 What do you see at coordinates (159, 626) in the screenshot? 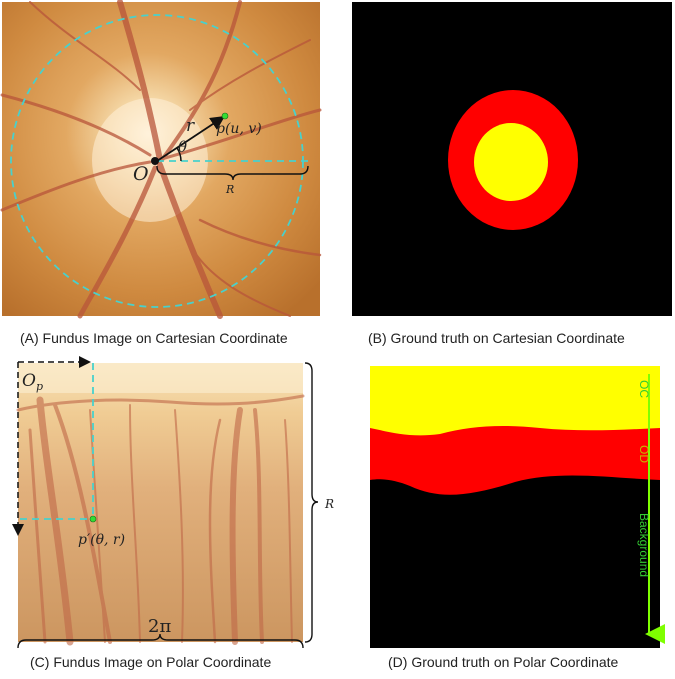
I see `angle-span-label: 2π` at bounding box center [159, 626].